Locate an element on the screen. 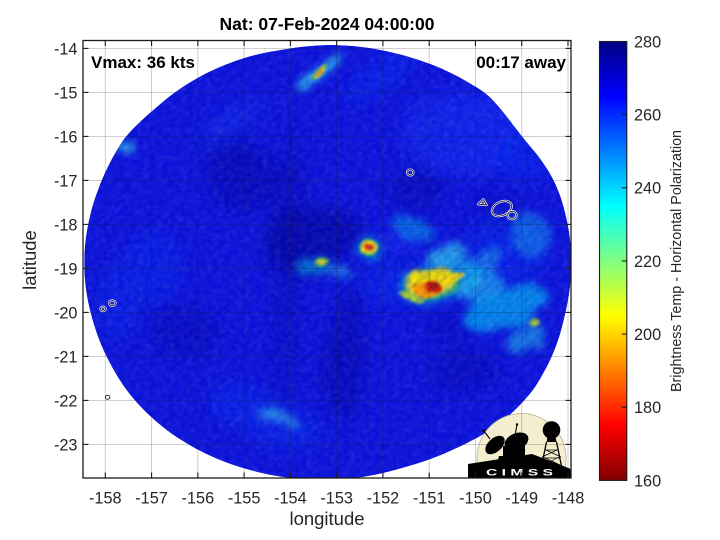  x-tick-label--157: -157 is located at coordinates (151, 499).